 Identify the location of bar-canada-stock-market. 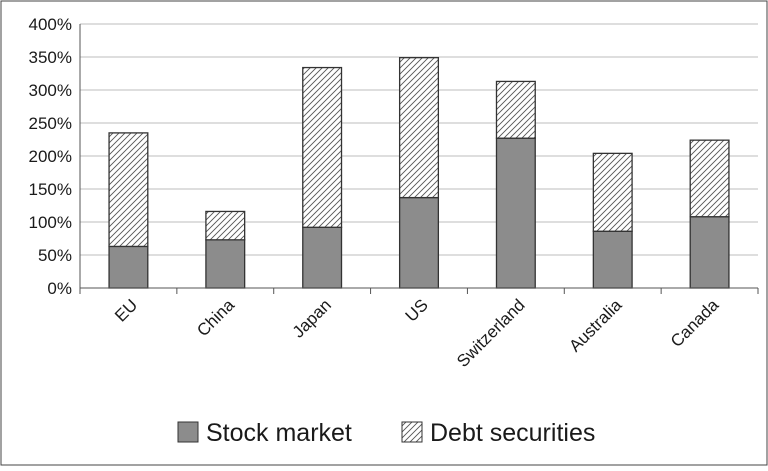
(709, 252).